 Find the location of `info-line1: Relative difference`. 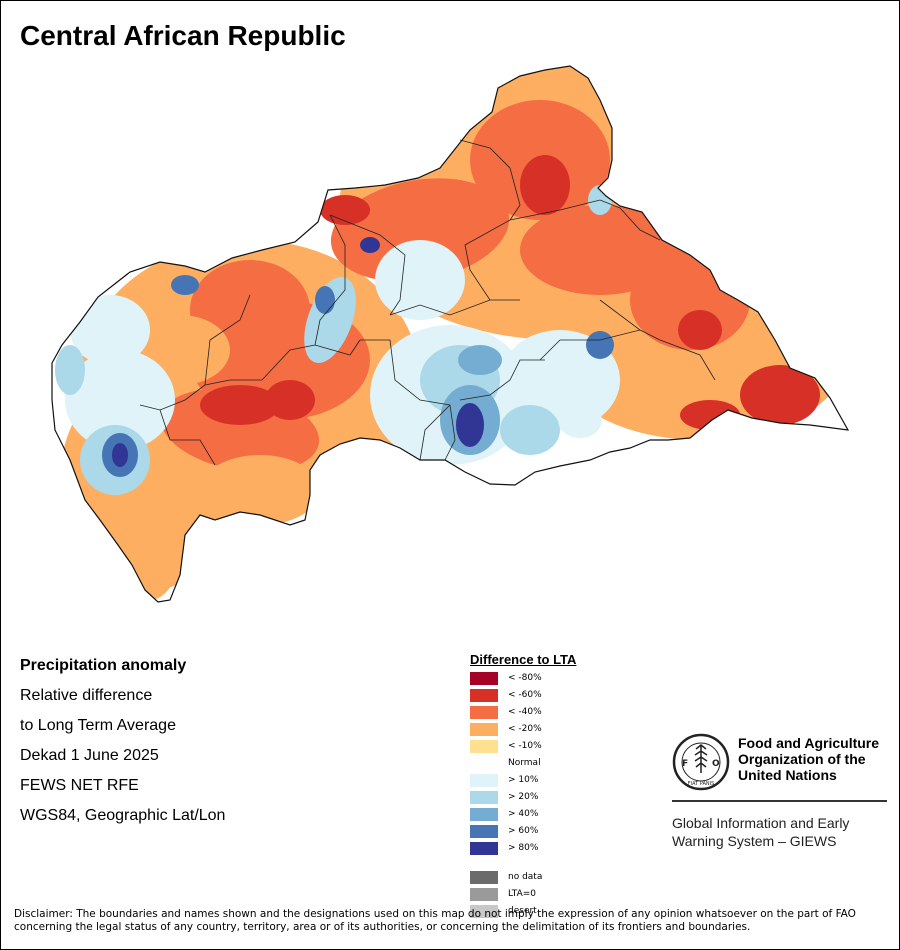

info-line1: Relative difference is located at coordinates (86, 695).